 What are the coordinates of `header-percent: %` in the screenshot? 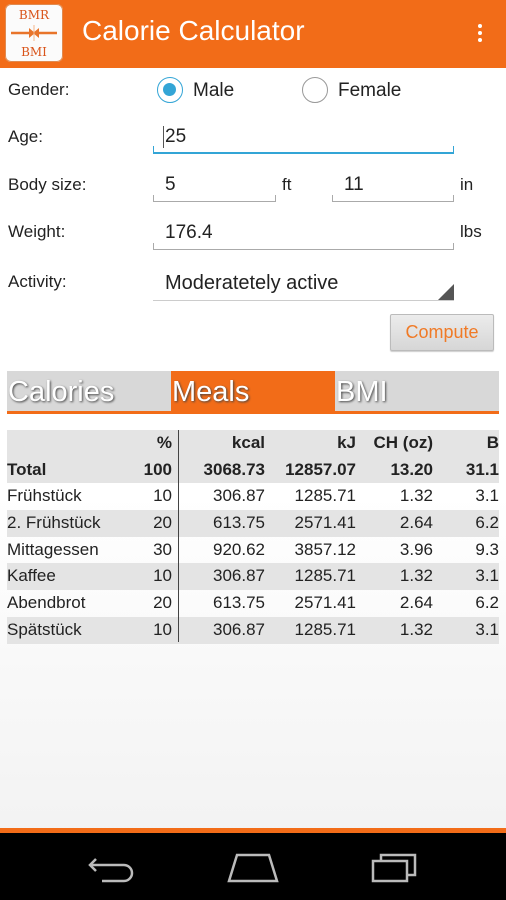 It's located at (164, 442).